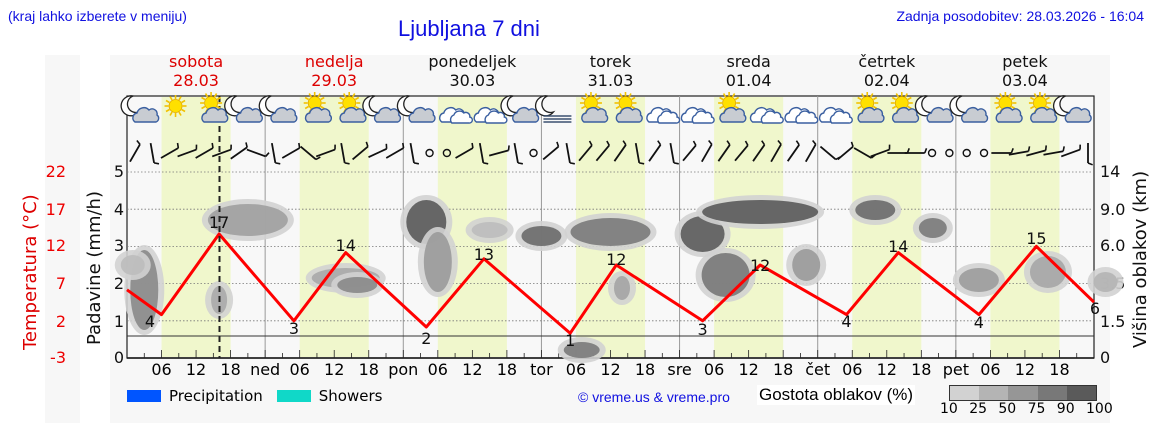  What do you see at coordinates (216, 396) in the screenshot?
I see `legend-precipitation: Precipitation` at bounding box center [216, 396].